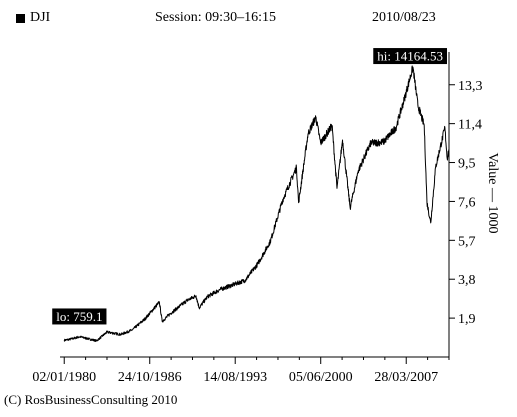  I want to click on legend-marker, so click(20, 18).